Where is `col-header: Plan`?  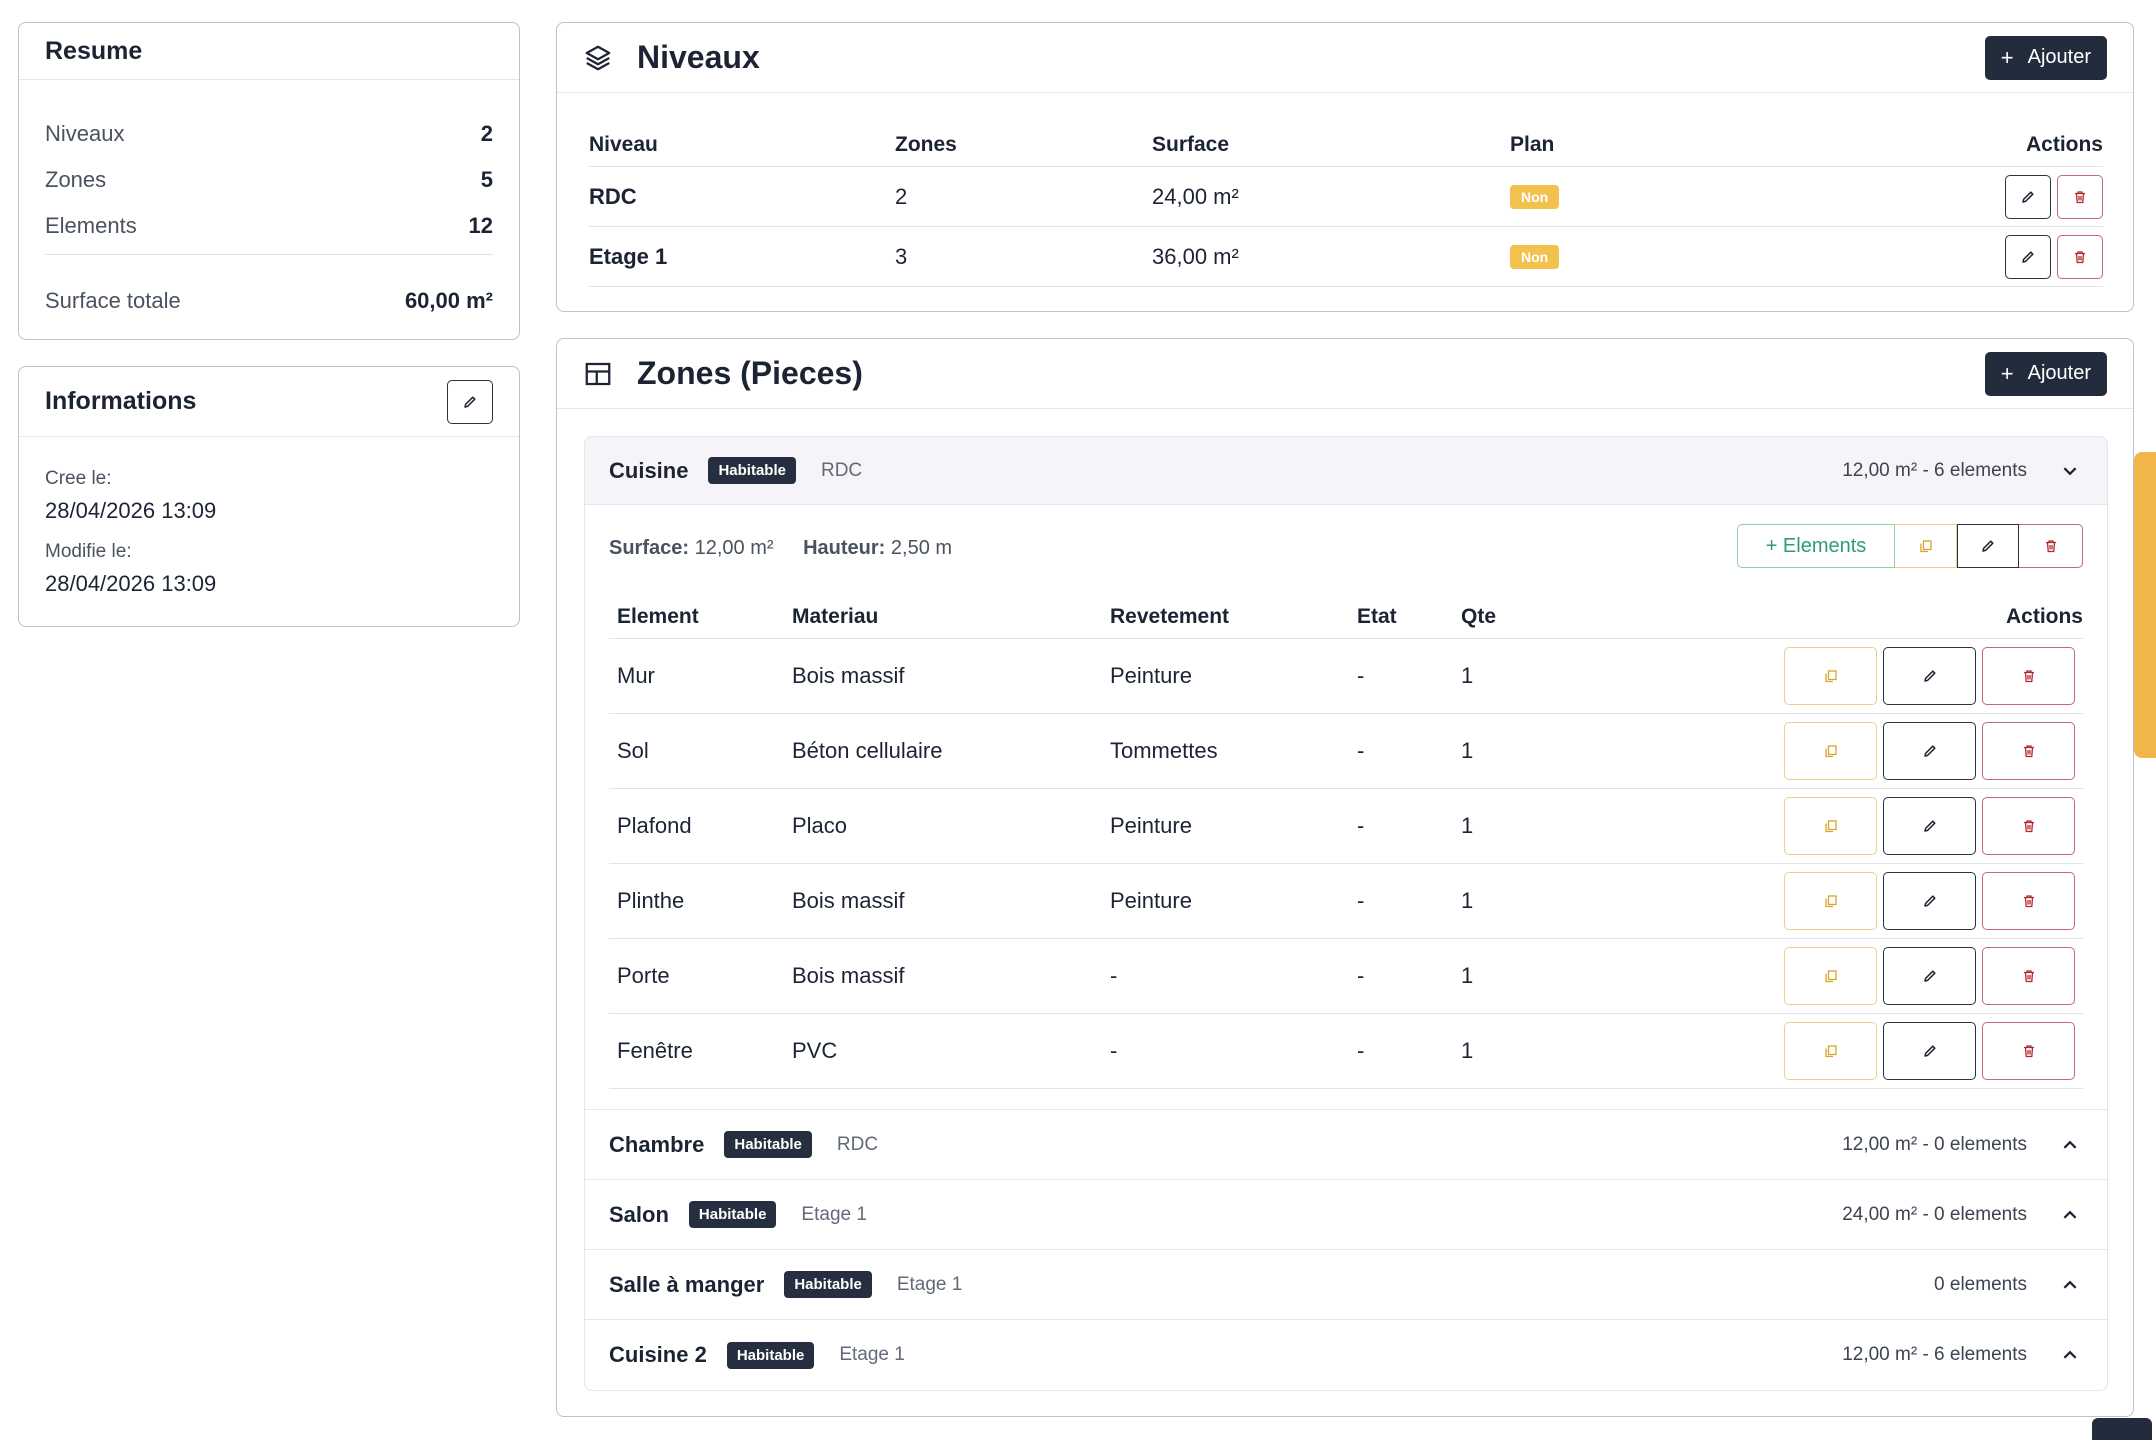 col-header: Plan is located at coordinates (1532, 144).